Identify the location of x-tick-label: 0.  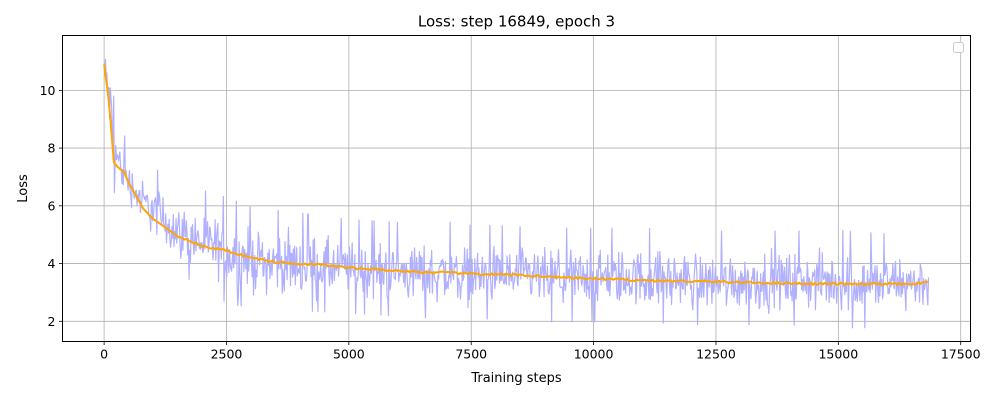
(104, 354).